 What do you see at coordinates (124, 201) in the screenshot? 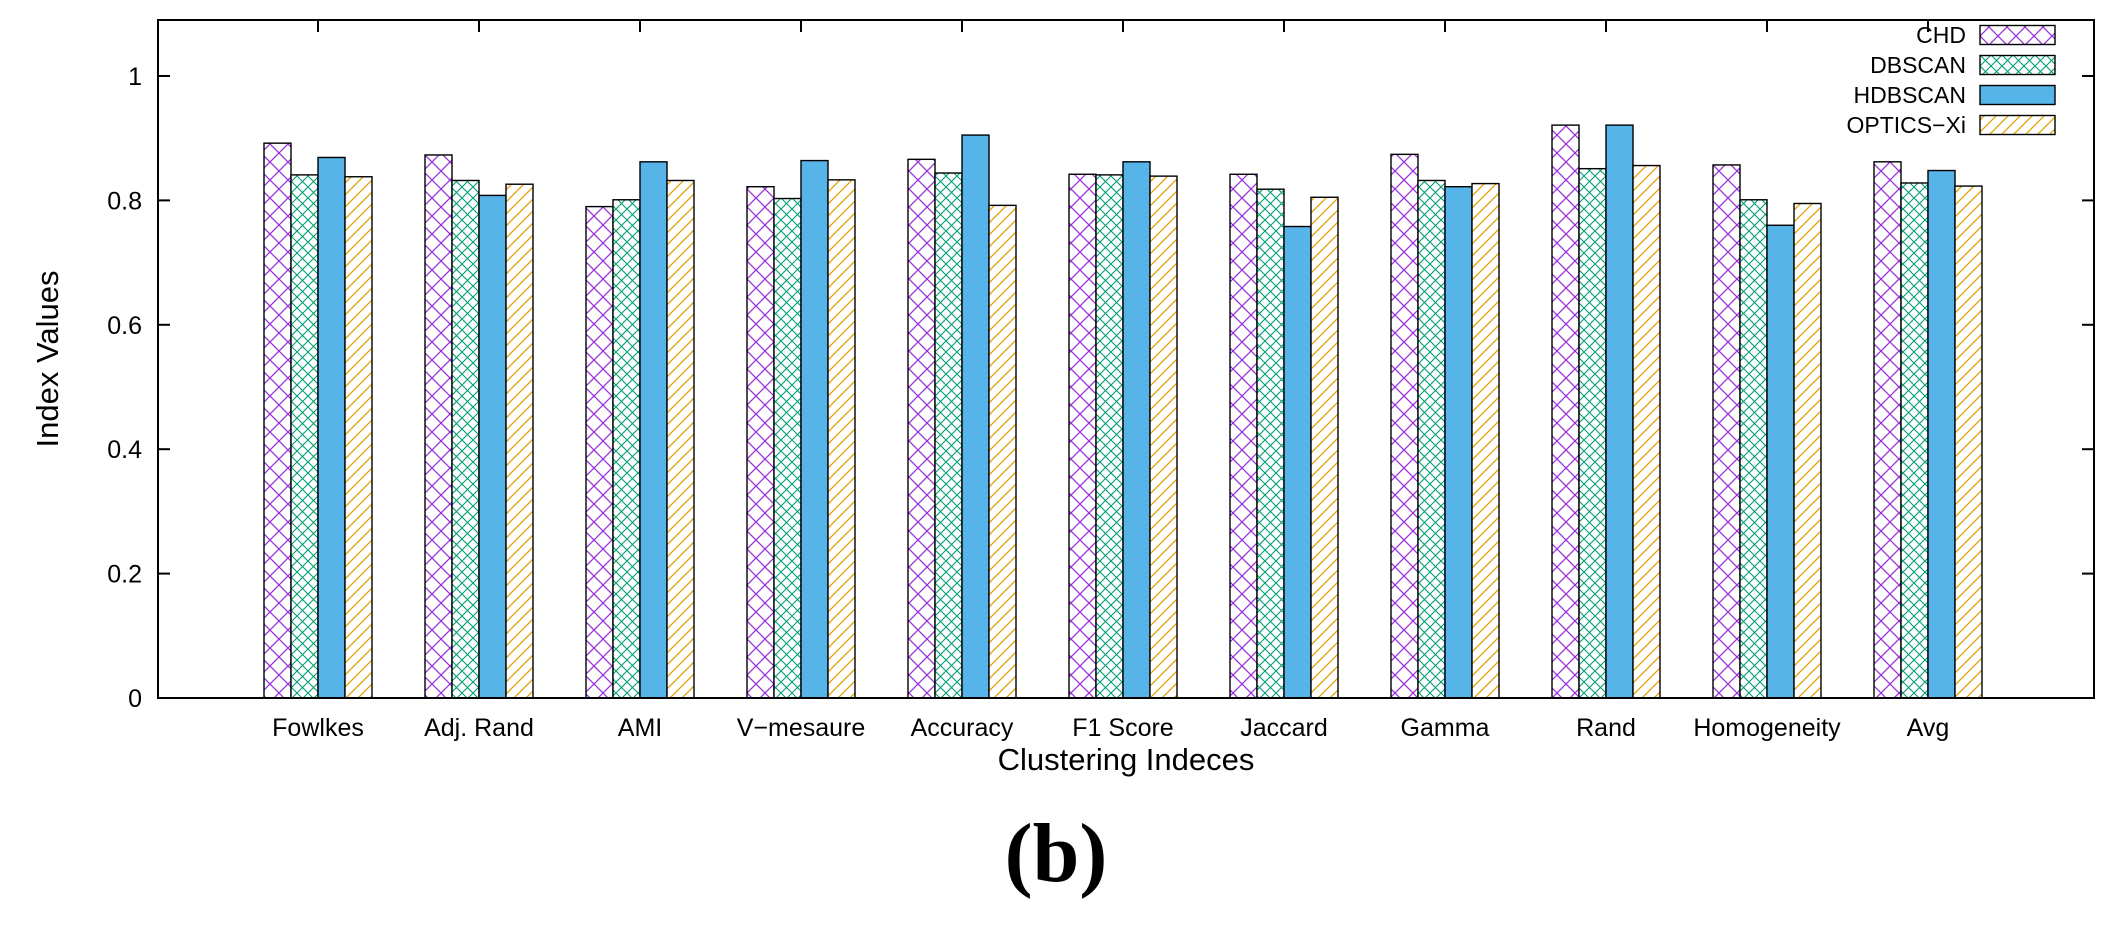
I see `y-tick-label: 0.8` at bounding box center [124, 201].